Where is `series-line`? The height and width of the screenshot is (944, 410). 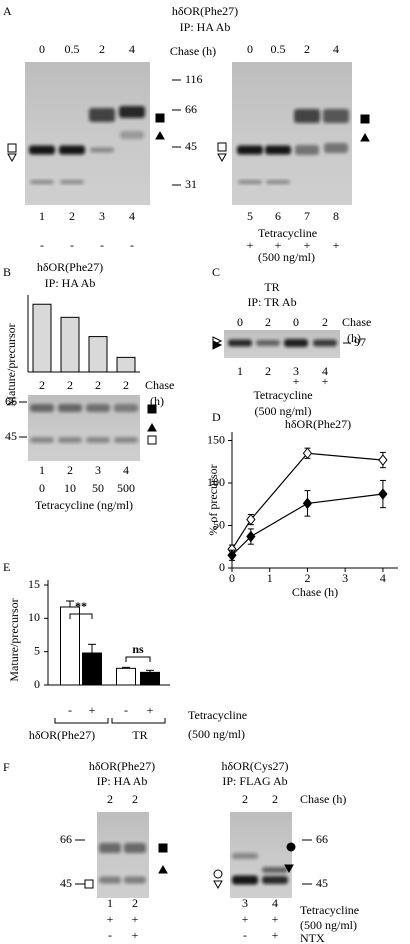
series-line is located at coordinates (307, 501).